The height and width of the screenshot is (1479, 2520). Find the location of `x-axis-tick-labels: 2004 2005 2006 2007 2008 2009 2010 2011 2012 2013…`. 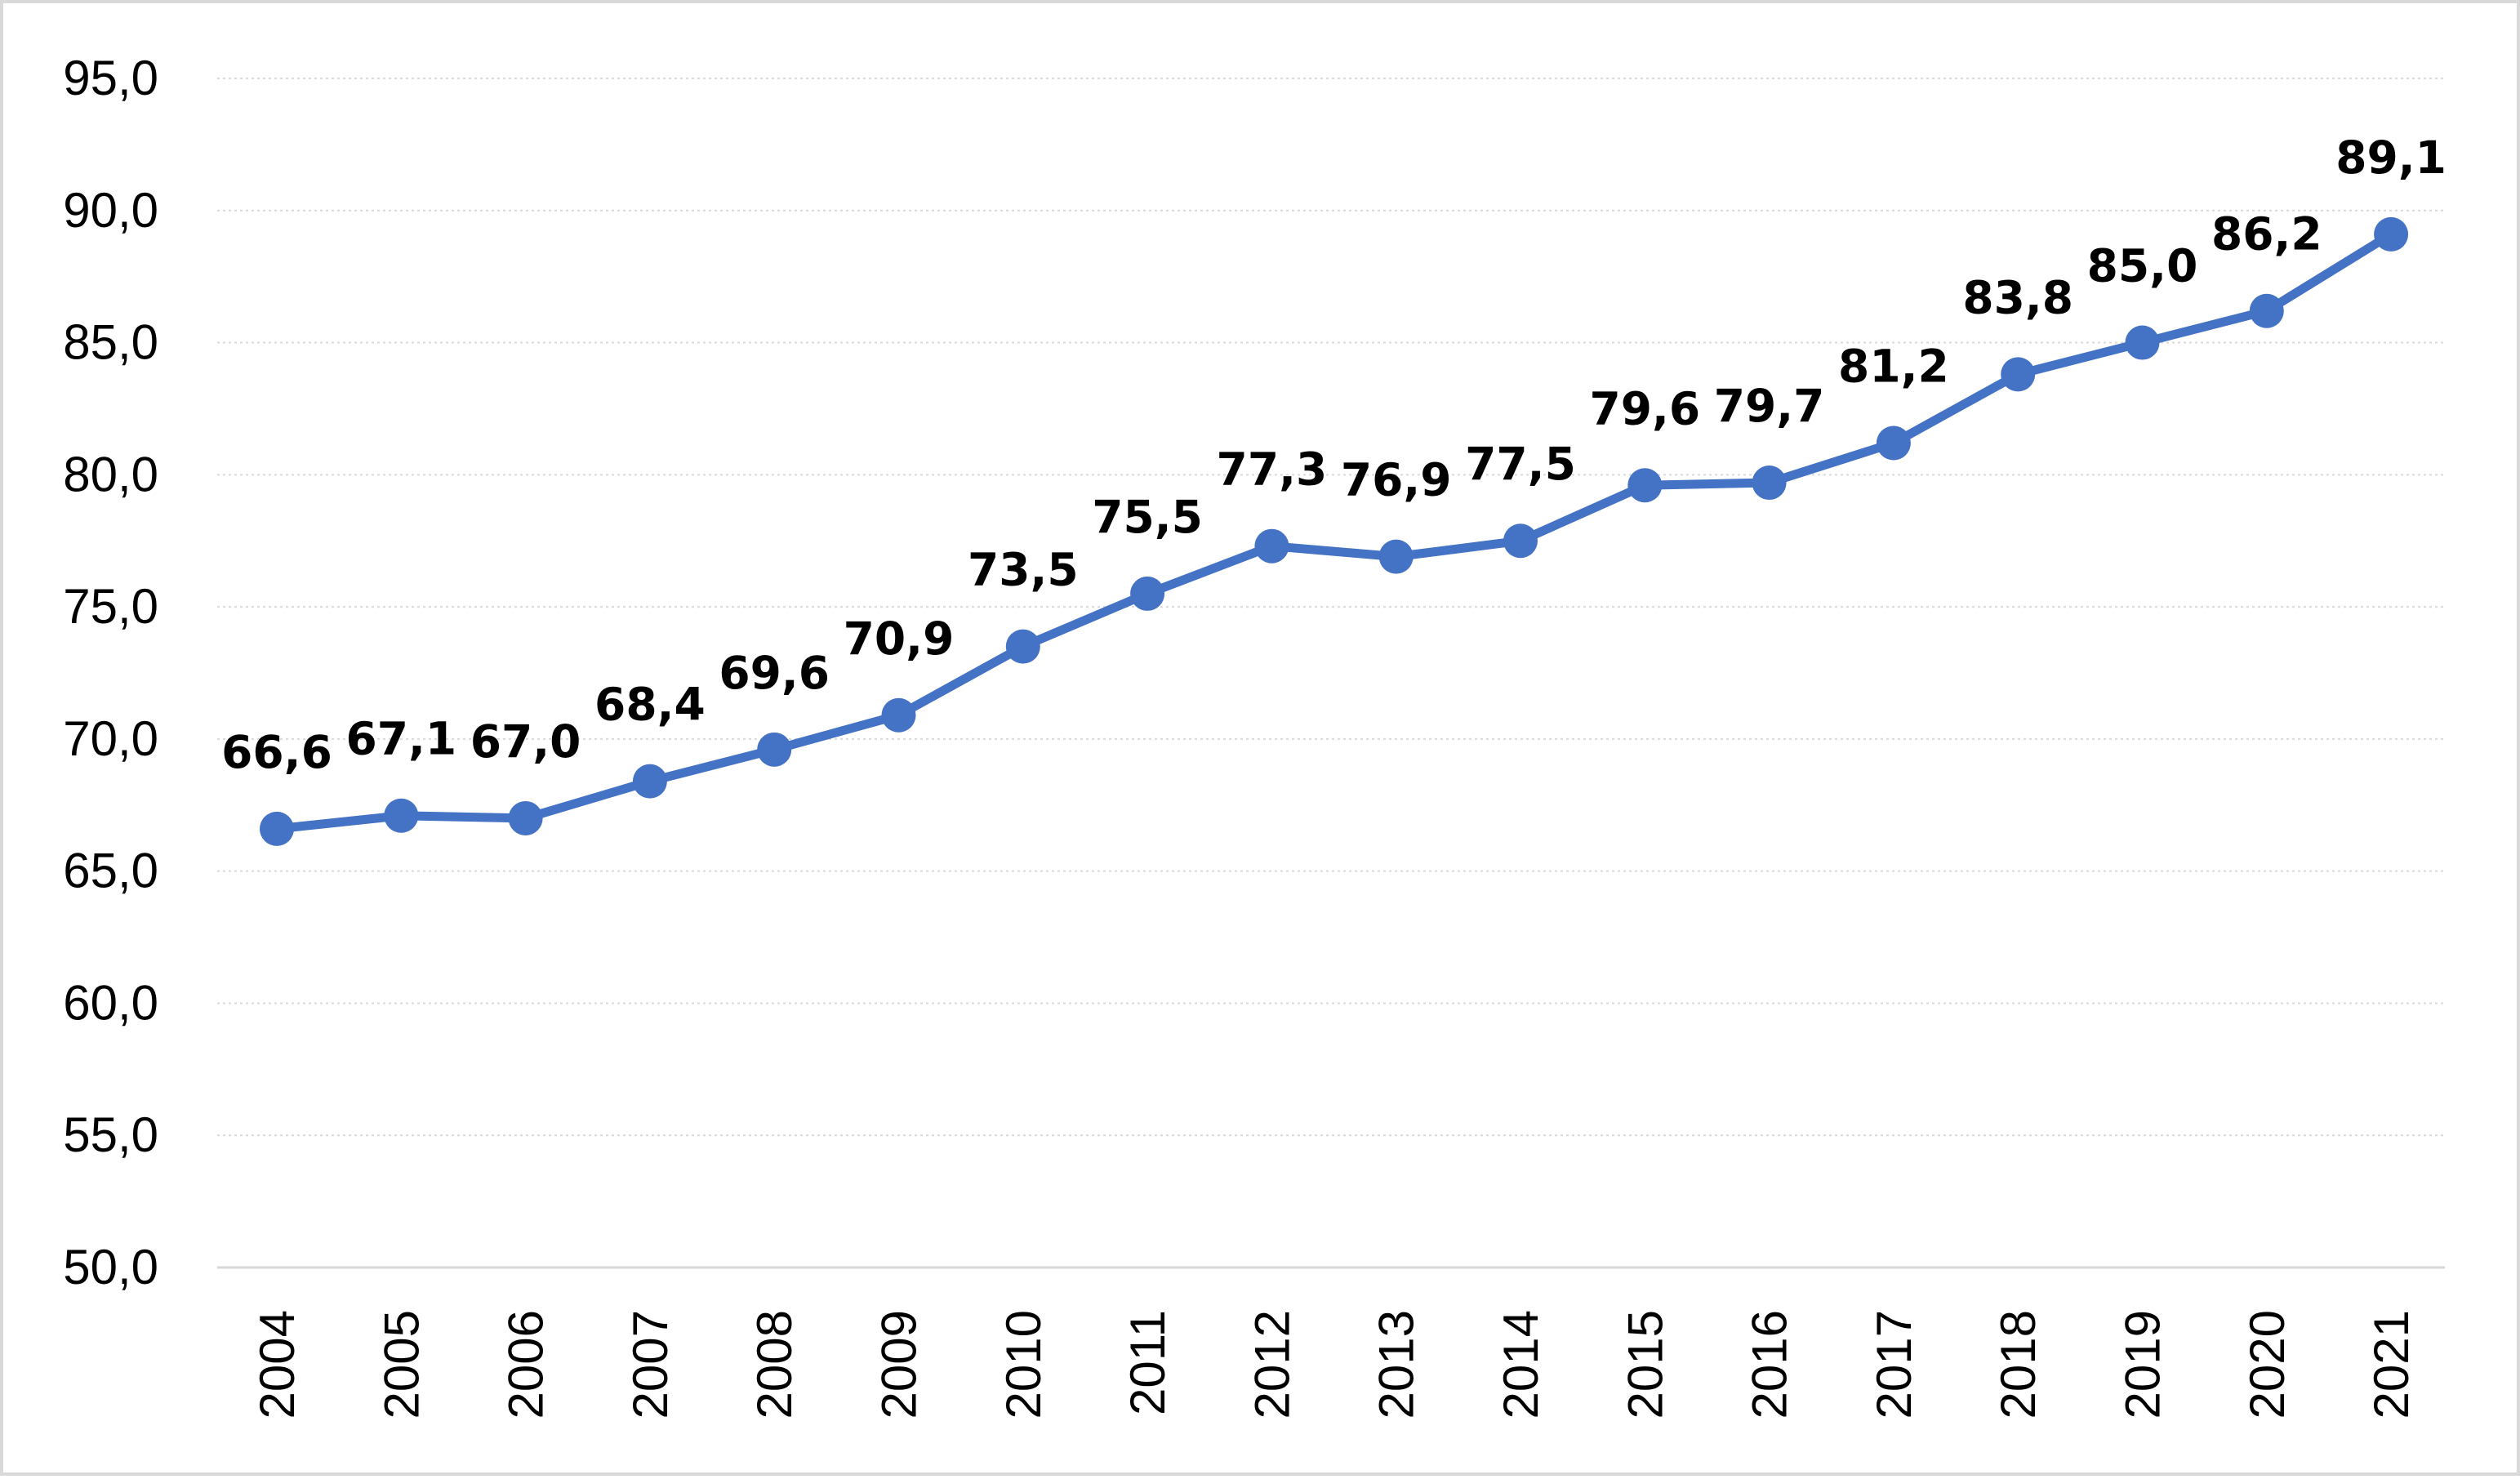

x-axis-tick-labels: 2004 2005 2006 2007 2008 2009 2010 2011 2012 2013… is located at coordinates (1334, 1364).